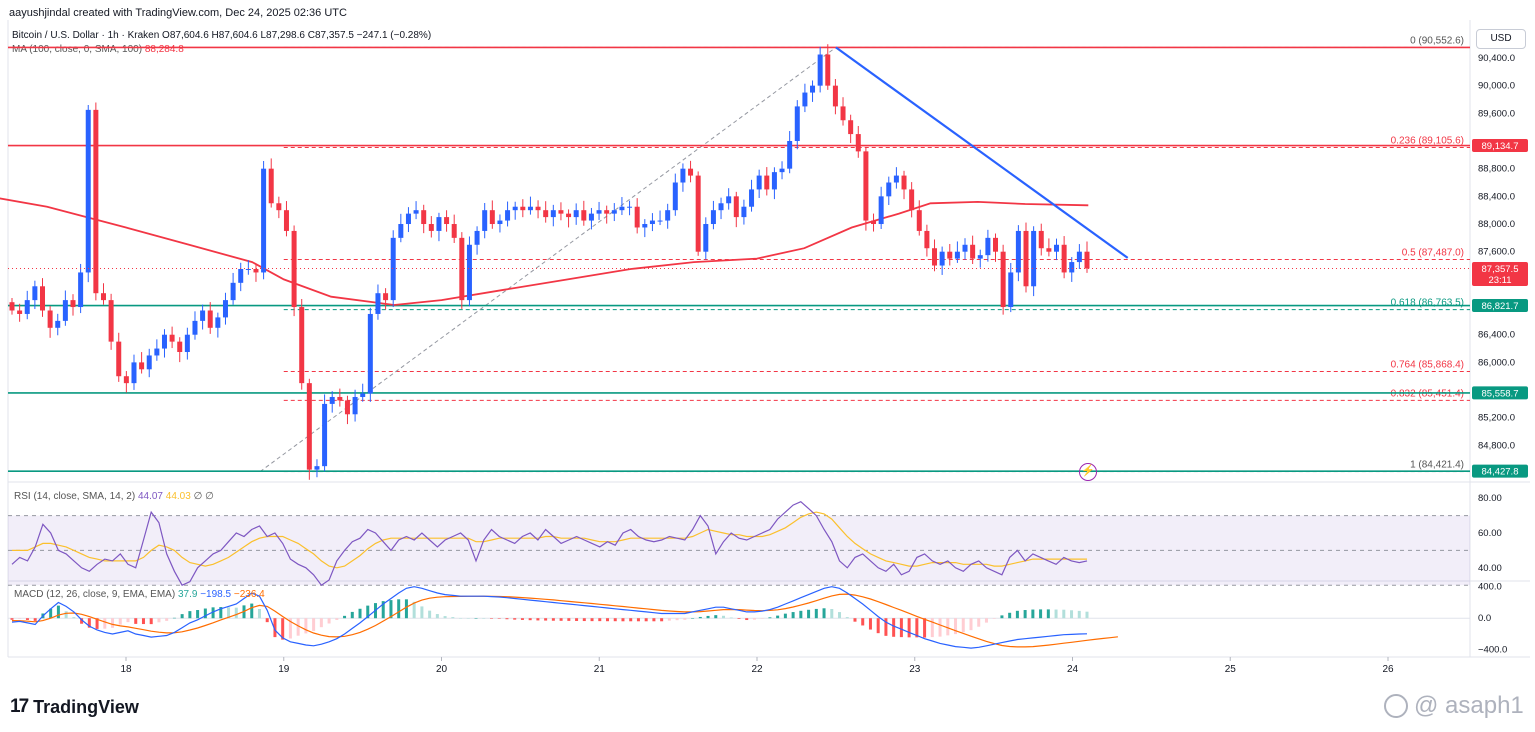 The image size is (1535, 732). Describe the element at coordinates (1496, 113) in the screenshot. I see `price-axis-label: 89,600.0` at that location.